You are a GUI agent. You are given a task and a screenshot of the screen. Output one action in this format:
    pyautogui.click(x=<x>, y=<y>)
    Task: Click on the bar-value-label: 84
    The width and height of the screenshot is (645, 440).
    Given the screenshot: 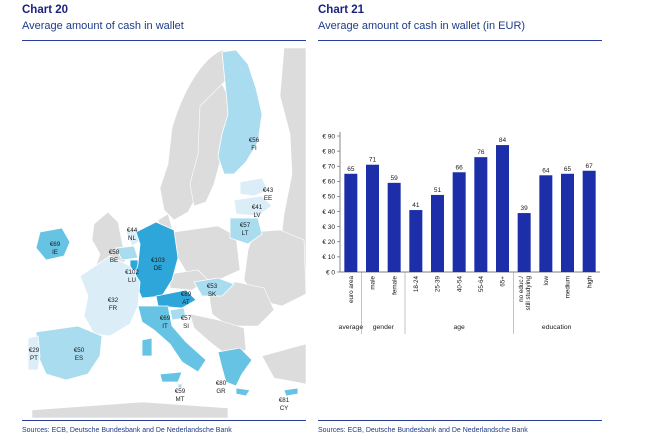 What is the action you would take?
    pyautogui.click(x=503, y=140)
    